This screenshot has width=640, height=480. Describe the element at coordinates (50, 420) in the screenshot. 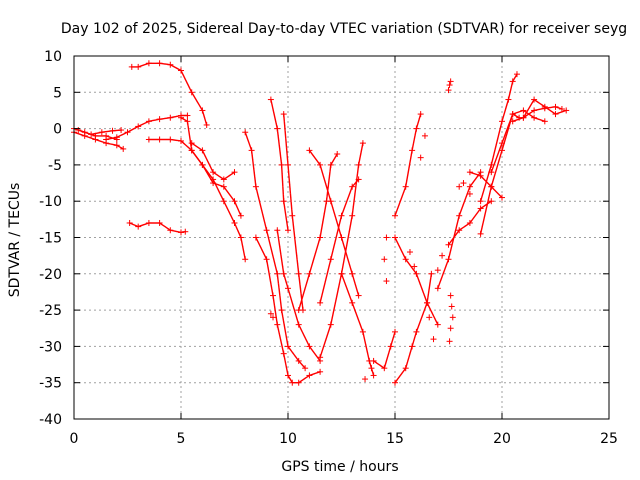

I see `y-tick-label: -40` at that location.